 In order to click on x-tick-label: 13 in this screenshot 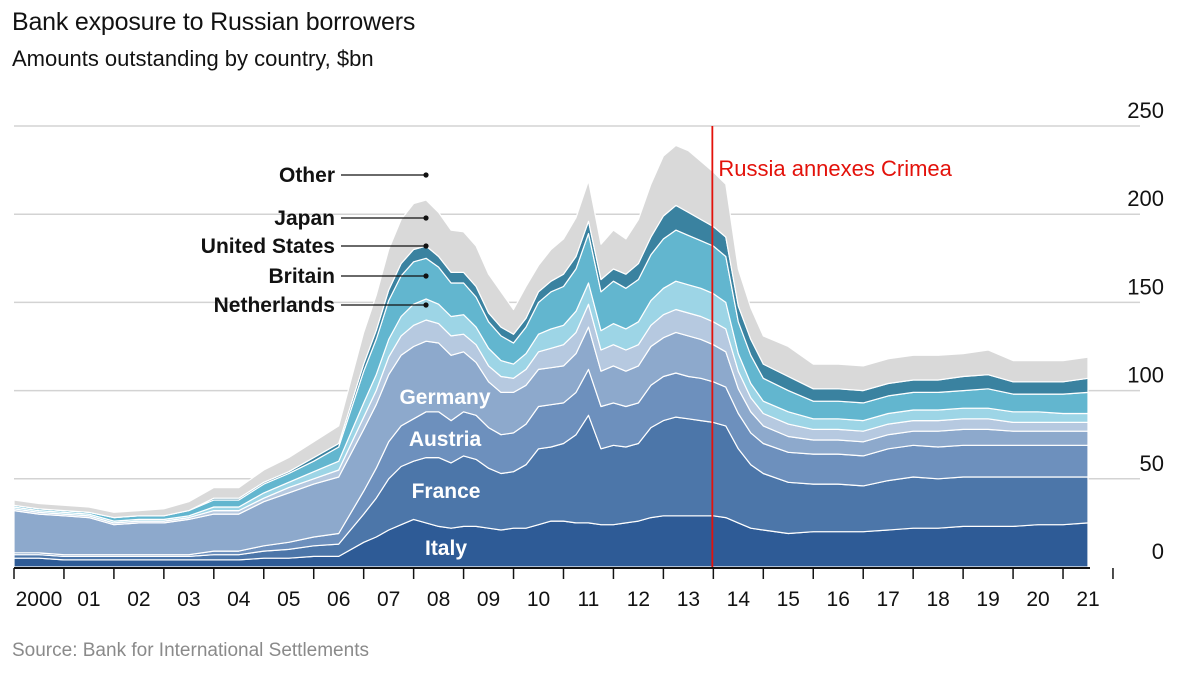, I will do `click(688, 599)`.